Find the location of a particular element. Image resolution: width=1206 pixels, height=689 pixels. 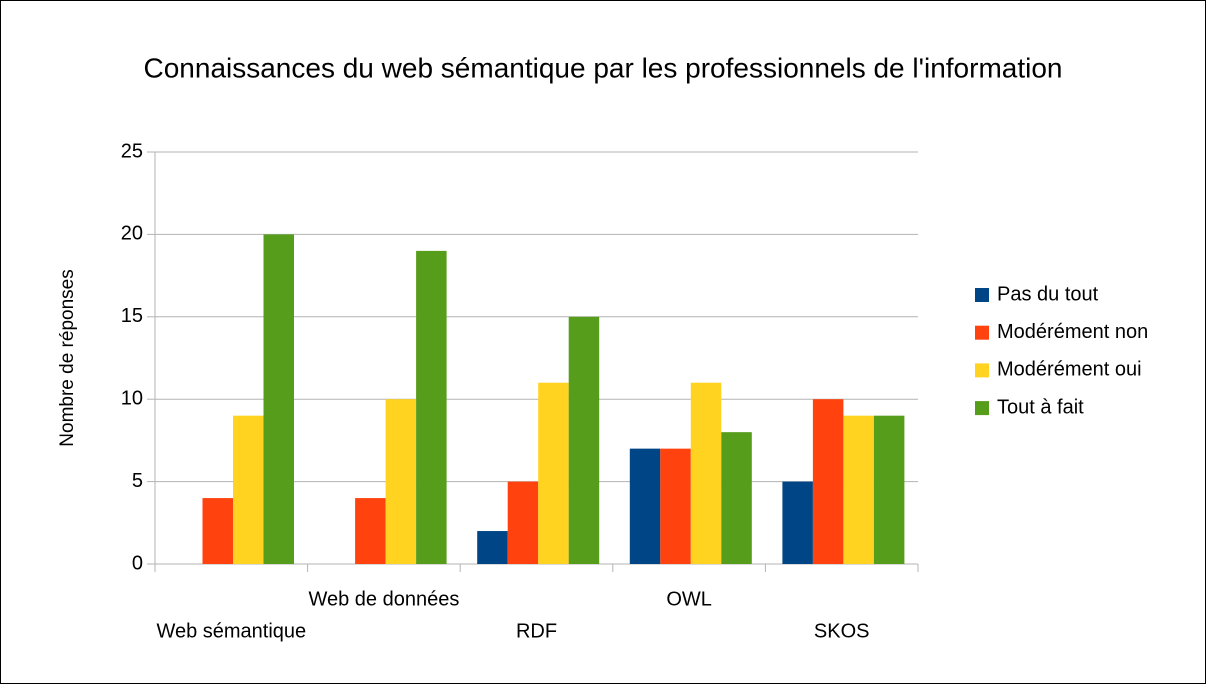

y-axis-label: Nombre de réponses is located at coordinates (67, 357).